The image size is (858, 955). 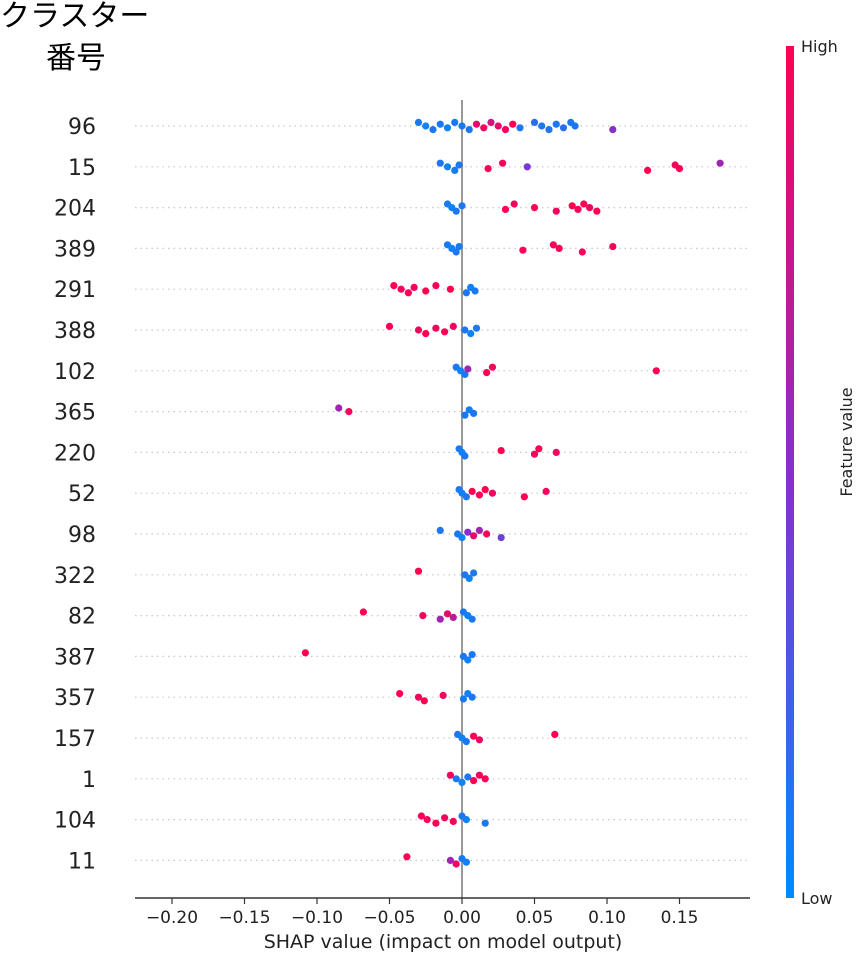 What do you see at coordinates (75, 739) in the screenshot?
I see `y-tick-157: 157` at bounding box center [75, 739].